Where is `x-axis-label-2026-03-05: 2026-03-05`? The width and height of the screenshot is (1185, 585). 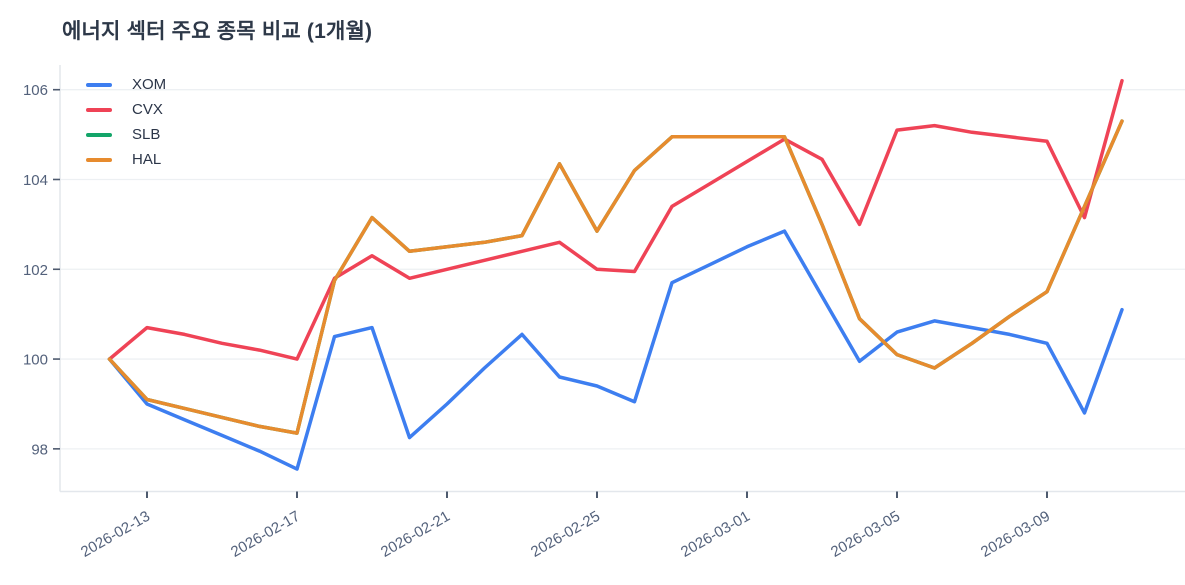
x-axis-label-2026-03-05: 2026-03-05 is located at coordinates (865, 534).